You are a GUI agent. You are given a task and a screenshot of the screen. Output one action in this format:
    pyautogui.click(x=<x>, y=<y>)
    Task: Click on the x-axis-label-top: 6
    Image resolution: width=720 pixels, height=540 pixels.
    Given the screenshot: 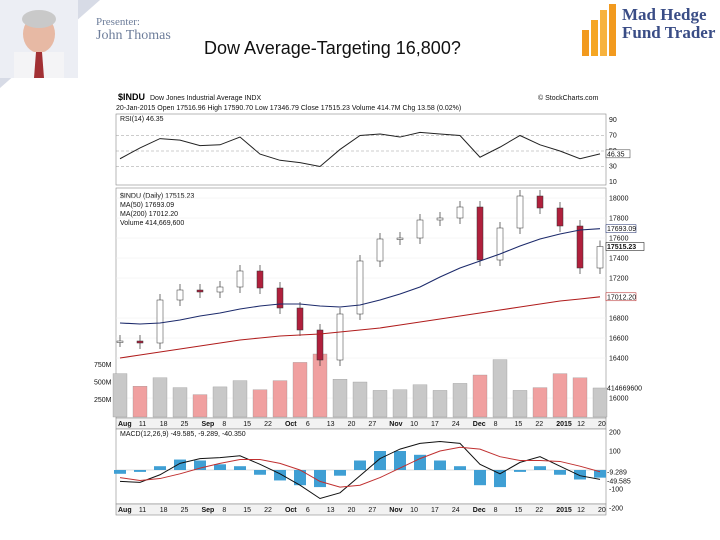 What is the action you would take?
    pyautogui.click(x=308, y=424)
    